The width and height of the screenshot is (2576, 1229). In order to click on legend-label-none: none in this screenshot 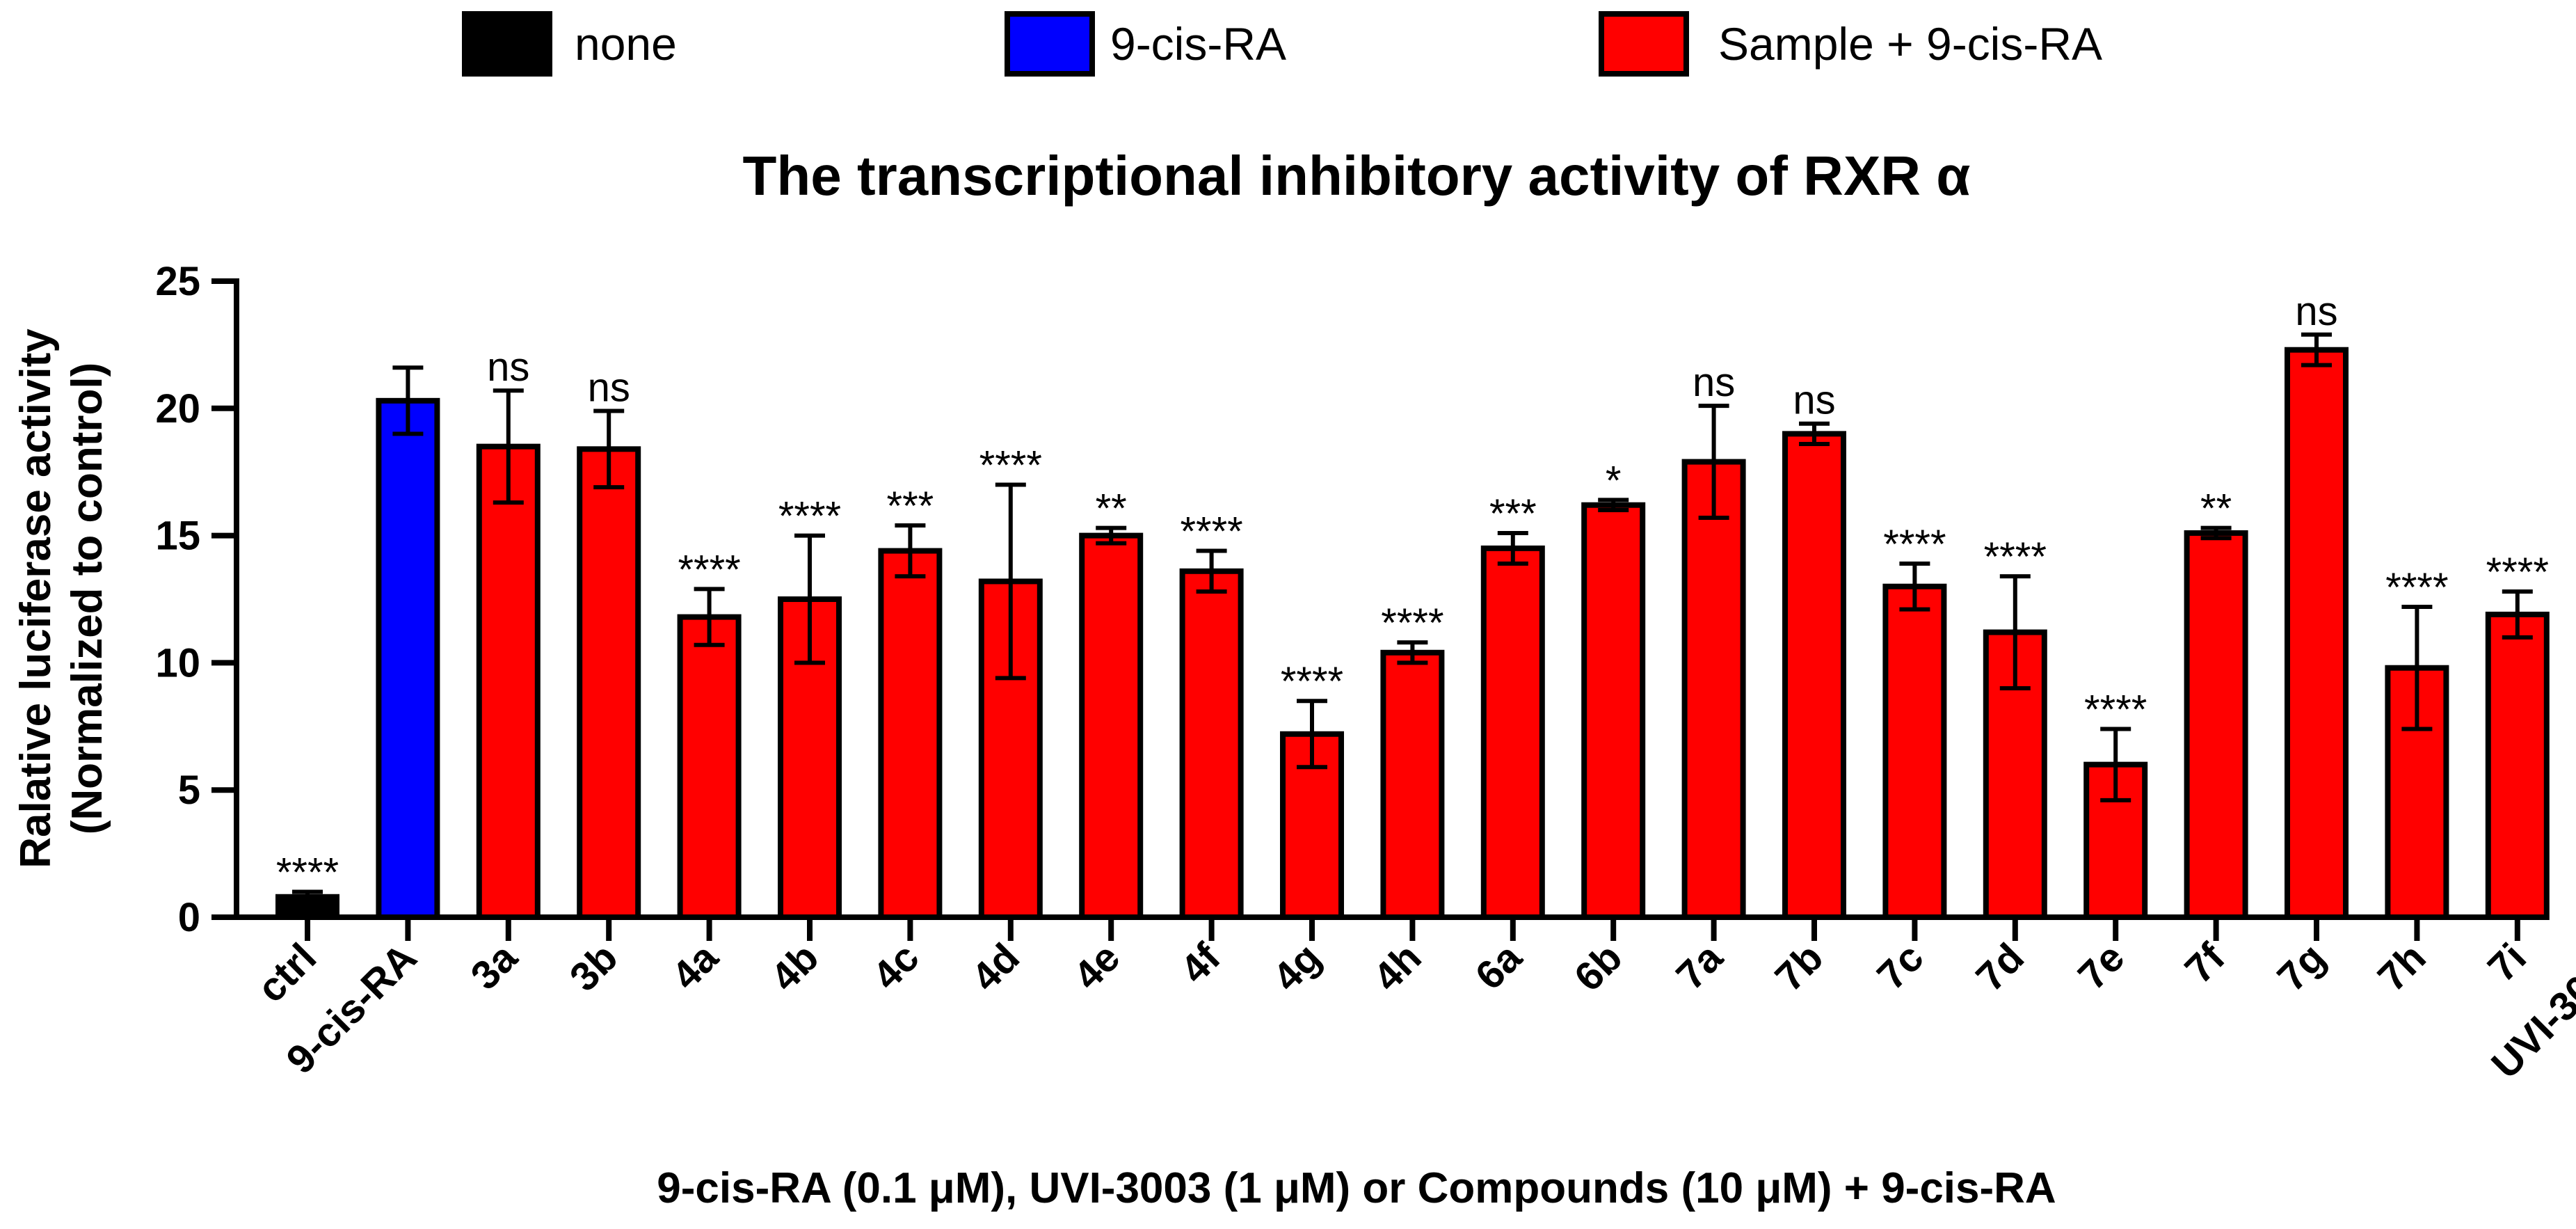, I will do `click(626, 44)`.